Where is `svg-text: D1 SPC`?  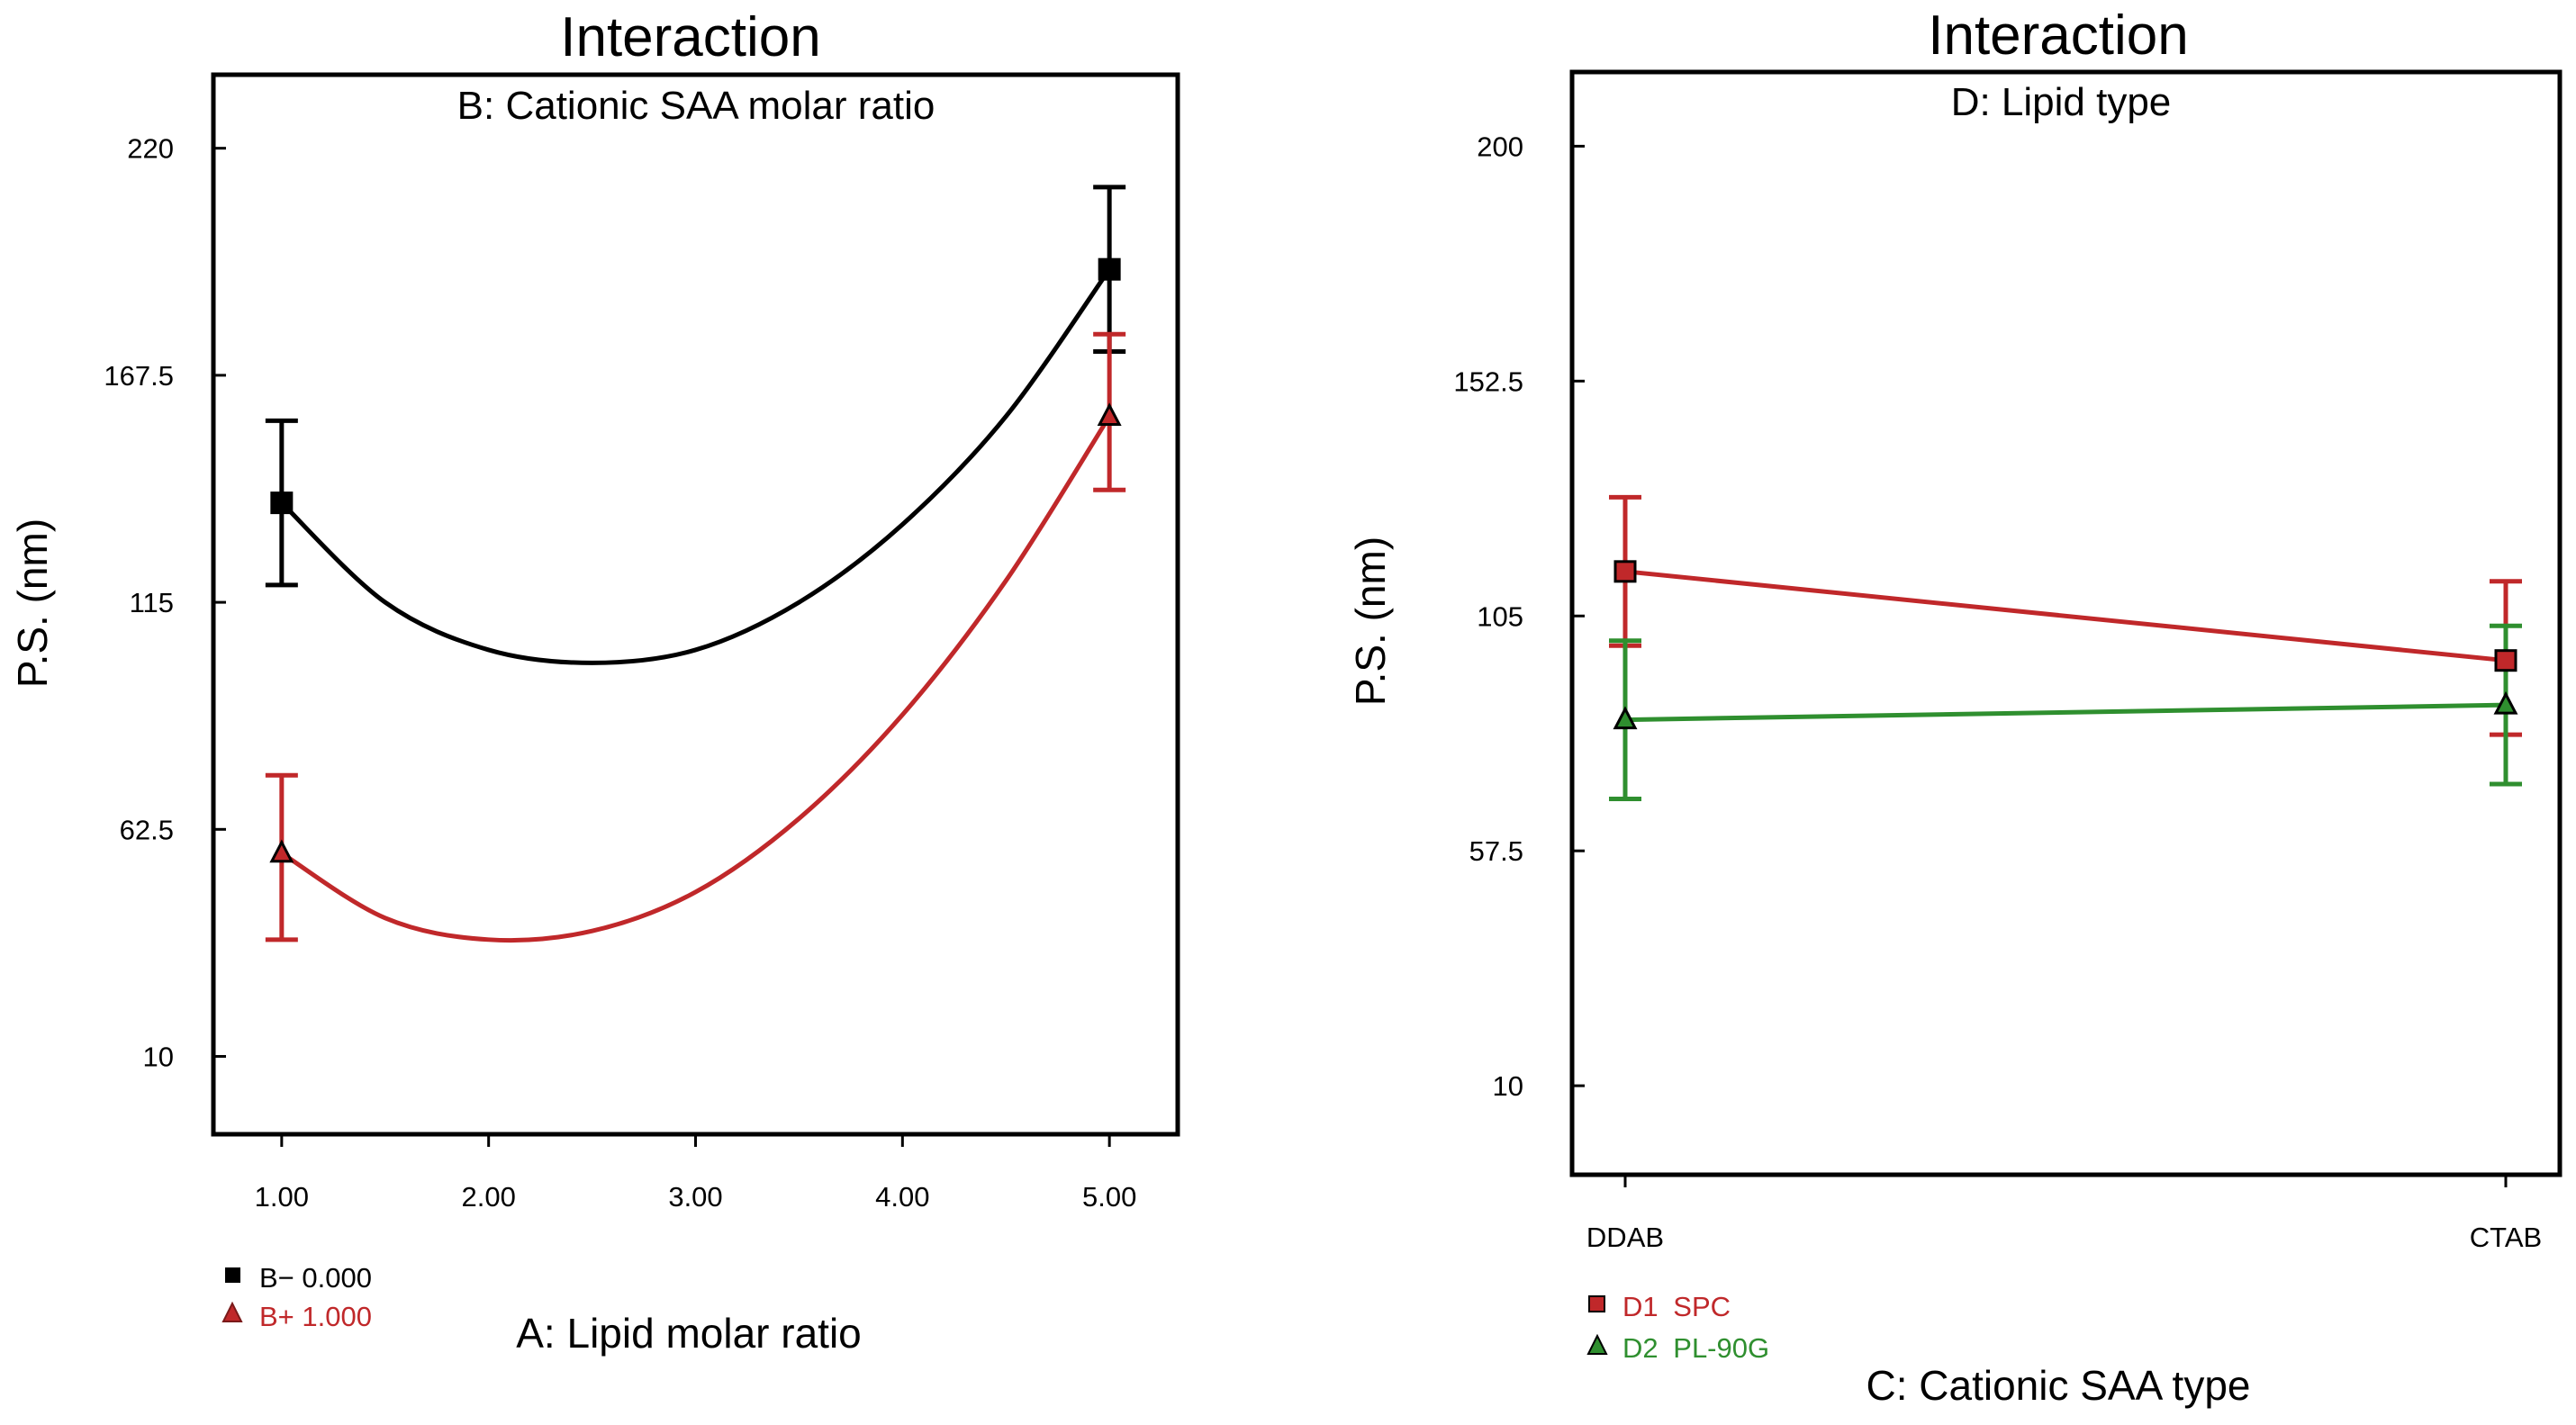
svg-text: D1 SPC is located at coordinates (1676, 1306).